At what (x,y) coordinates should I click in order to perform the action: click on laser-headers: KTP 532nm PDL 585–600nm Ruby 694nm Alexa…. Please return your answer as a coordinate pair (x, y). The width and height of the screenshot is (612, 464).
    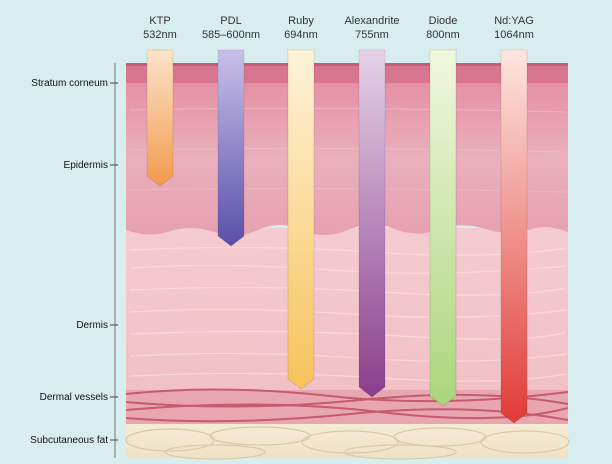
    Looking at the image, I should click on (338, 28).